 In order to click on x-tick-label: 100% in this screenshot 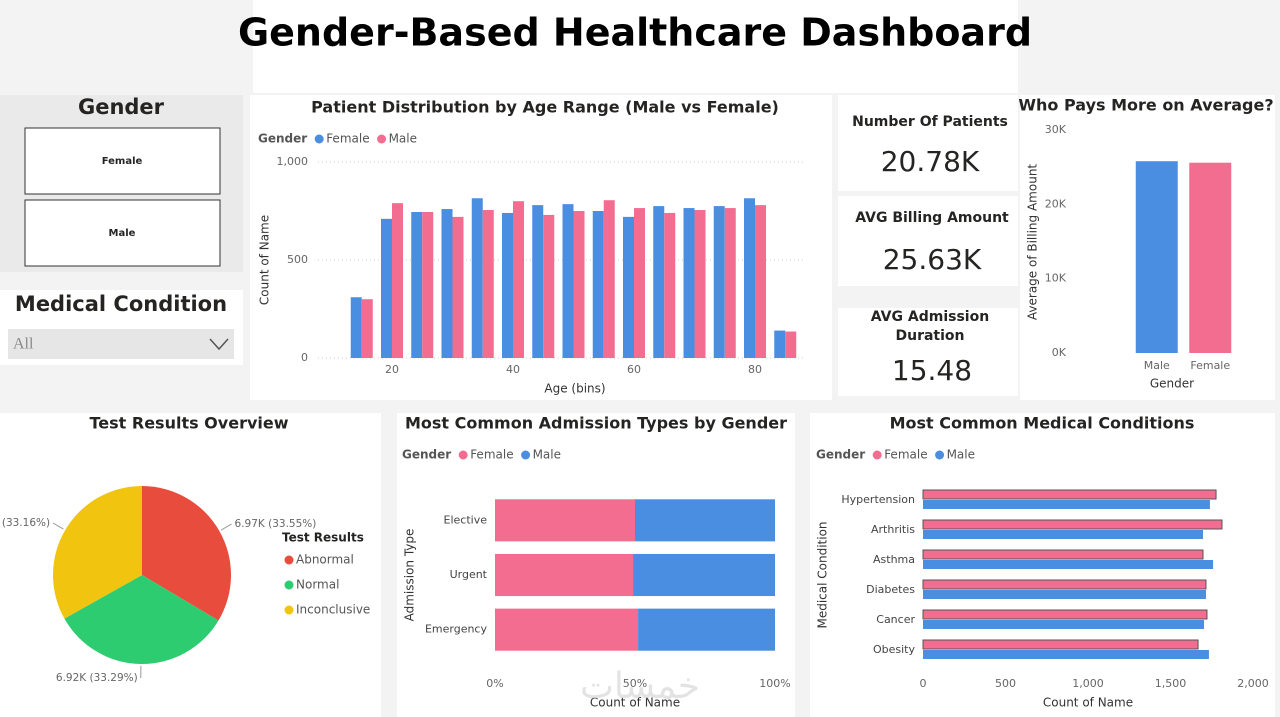, I will do `click(774, 683)`.